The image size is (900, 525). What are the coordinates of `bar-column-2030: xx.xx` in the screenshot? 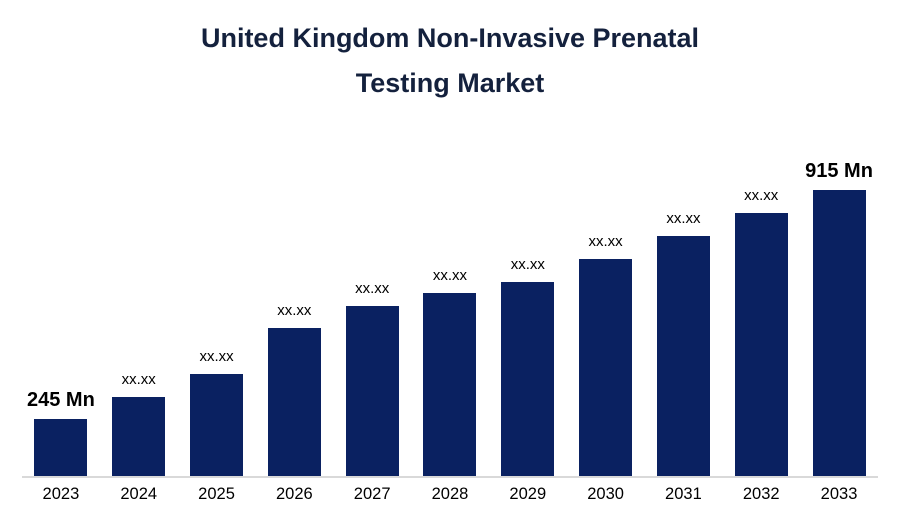 It's located at (606, 313).